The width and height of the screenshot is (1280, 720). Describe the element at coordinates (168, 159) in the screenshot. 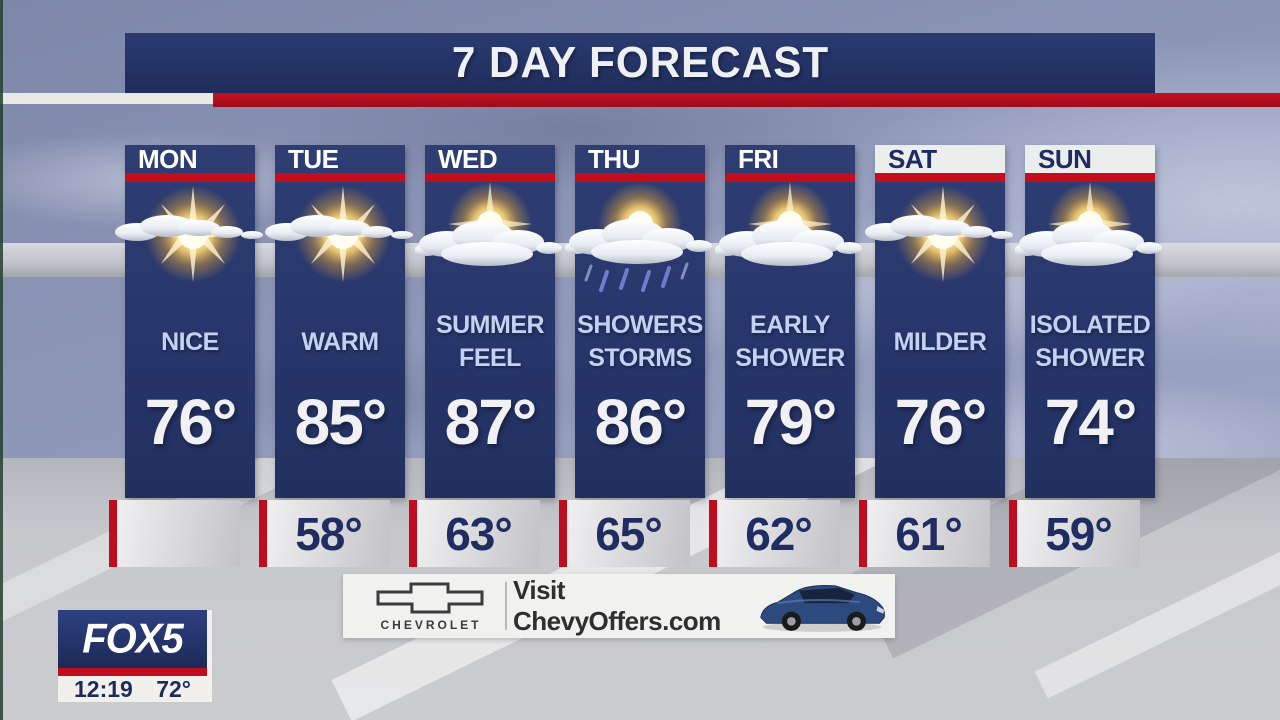

I see `day-label: MON` at that location.